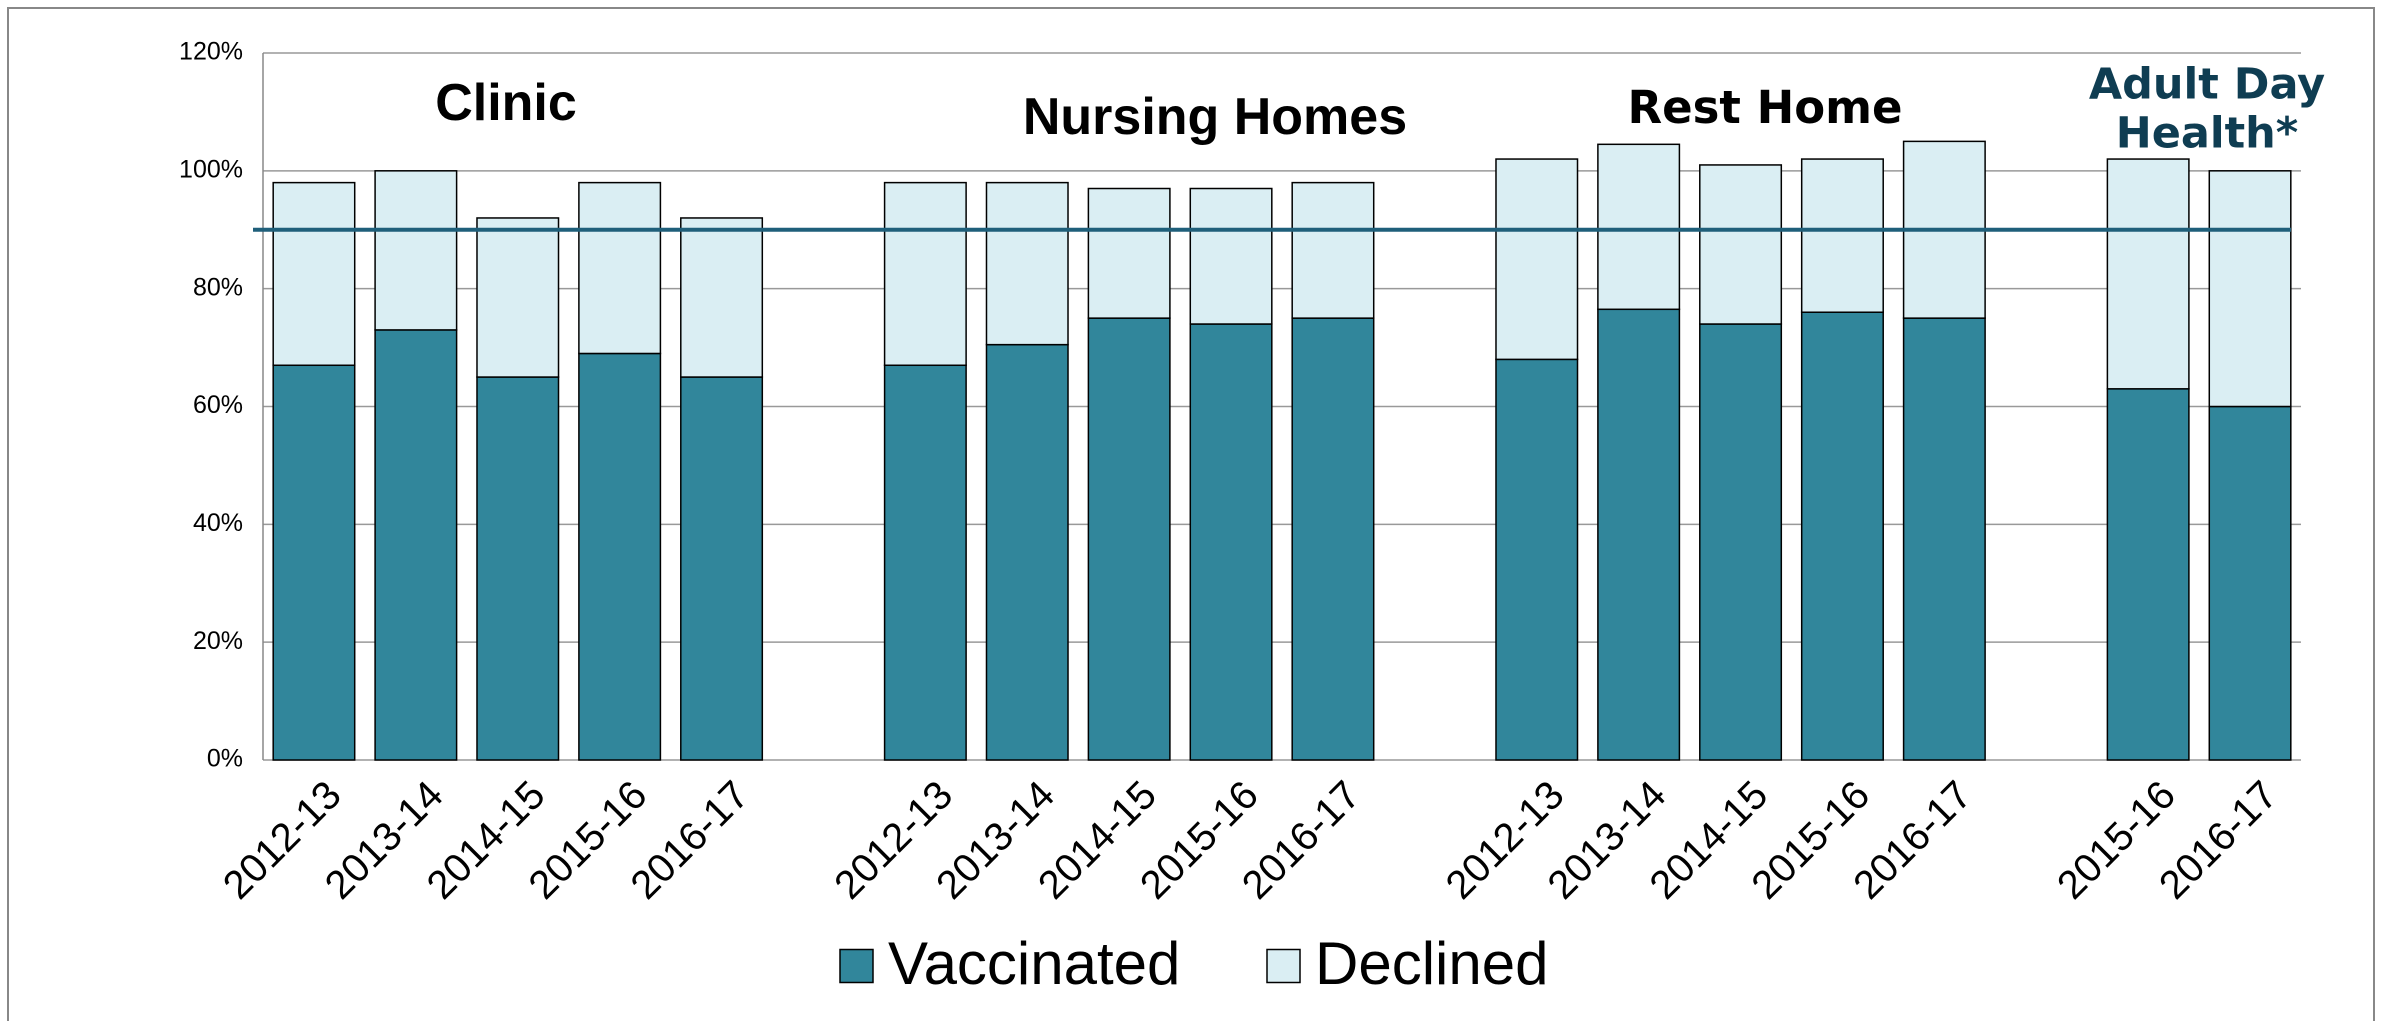 This screenshot has width=2382, height=1021. What do you see at coordinates (218, 641) in the screenshot?
I see `y-tick-label: 20%` at bounding box center [218, 641].